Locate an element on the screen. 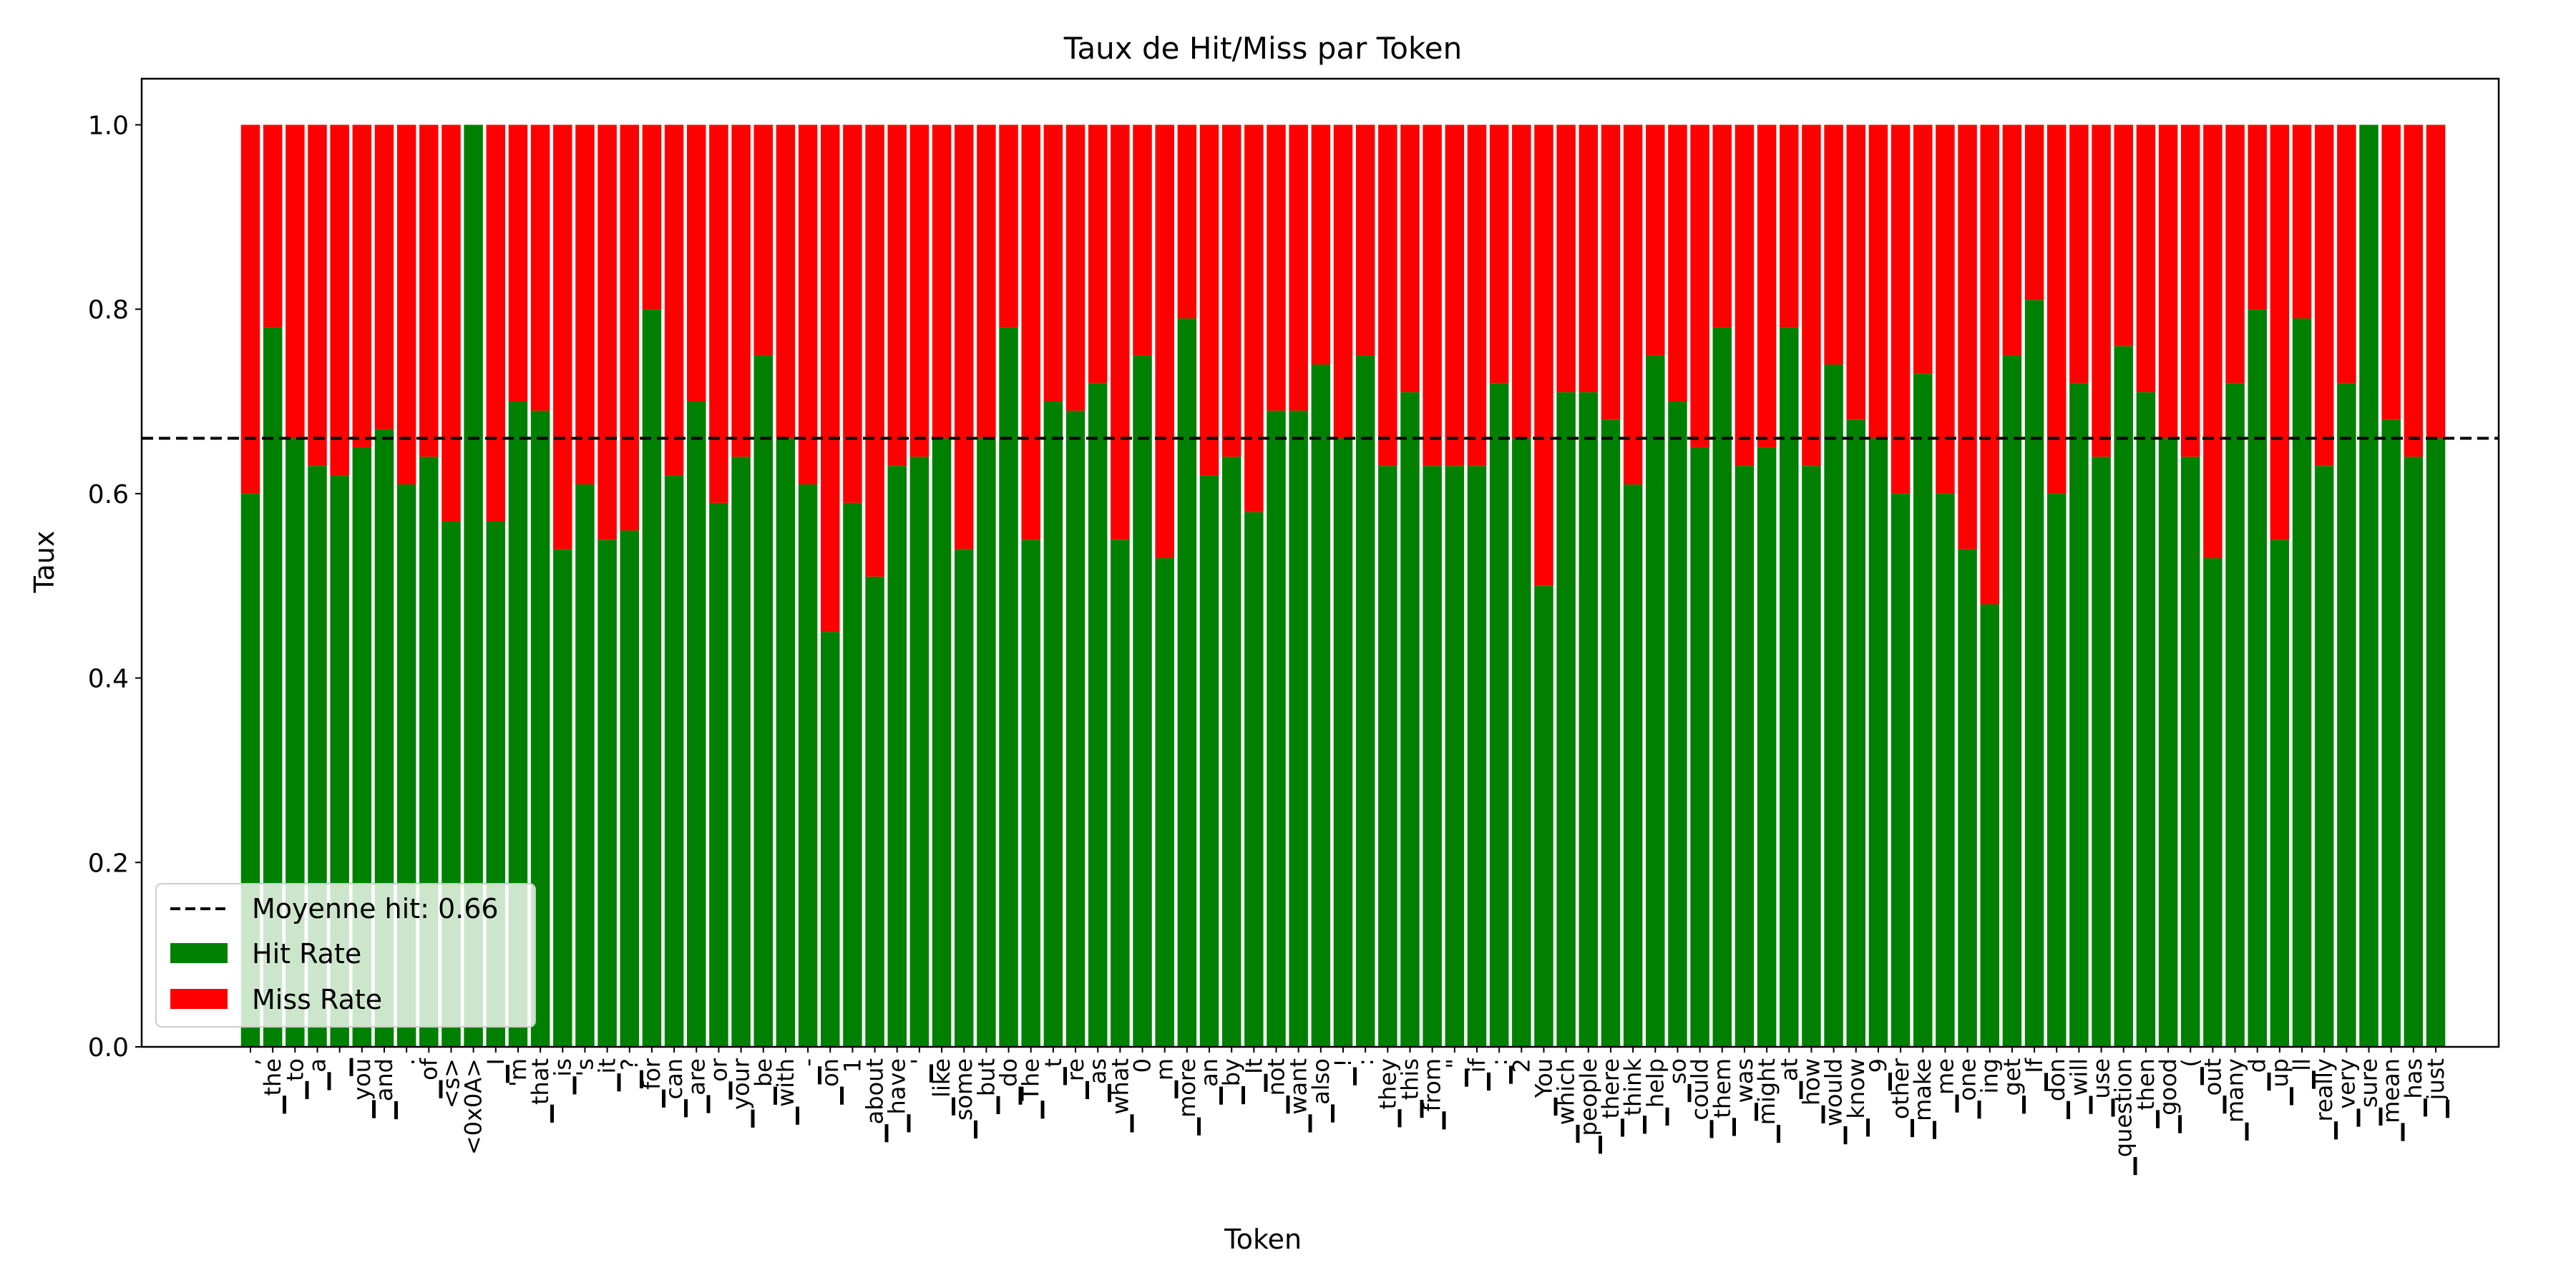 Image resolution: width=2576 pixels, height=1288 pixels. x-tick-label: ▁was is located at coordinates (1744, 1089).